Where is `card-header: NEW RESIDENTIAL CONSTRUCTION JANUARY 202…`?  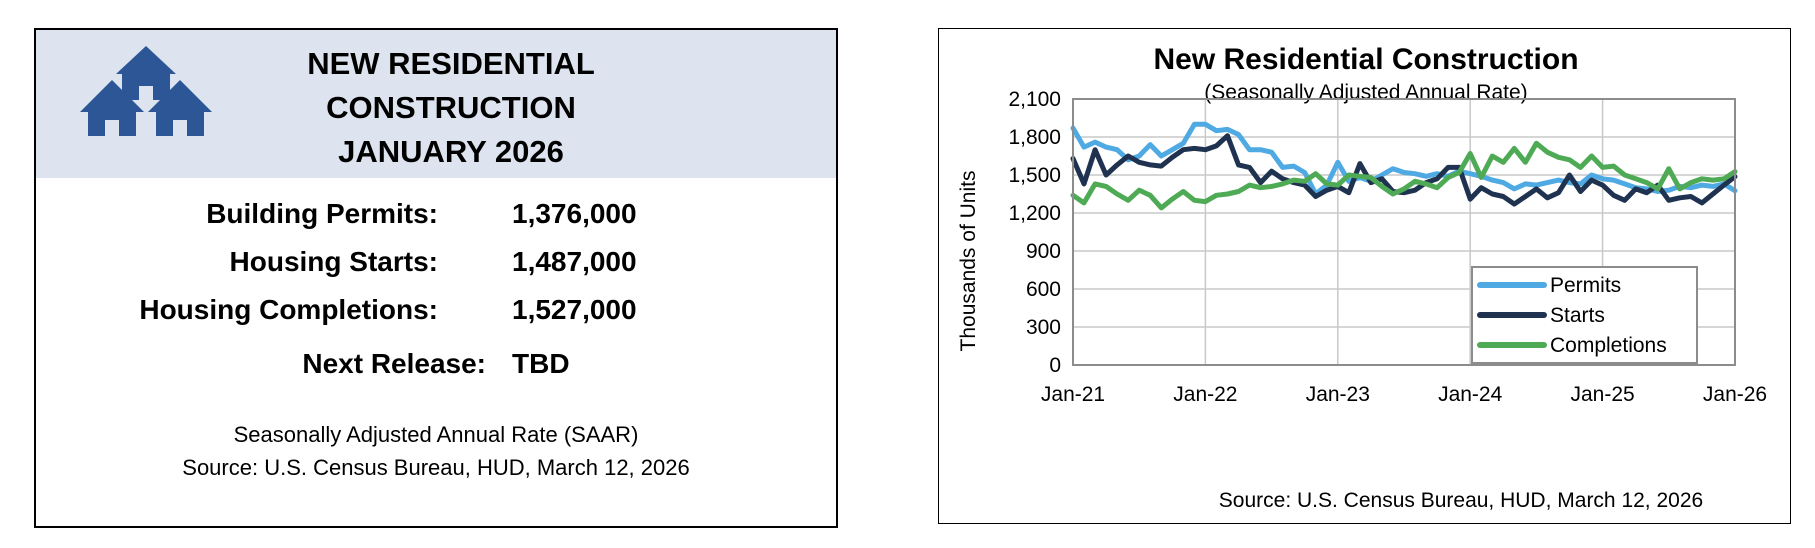
card-header: NEW RESIDENTIAL CONSTRUCTION JANUARY 202… is located at coordinates (436, 104).